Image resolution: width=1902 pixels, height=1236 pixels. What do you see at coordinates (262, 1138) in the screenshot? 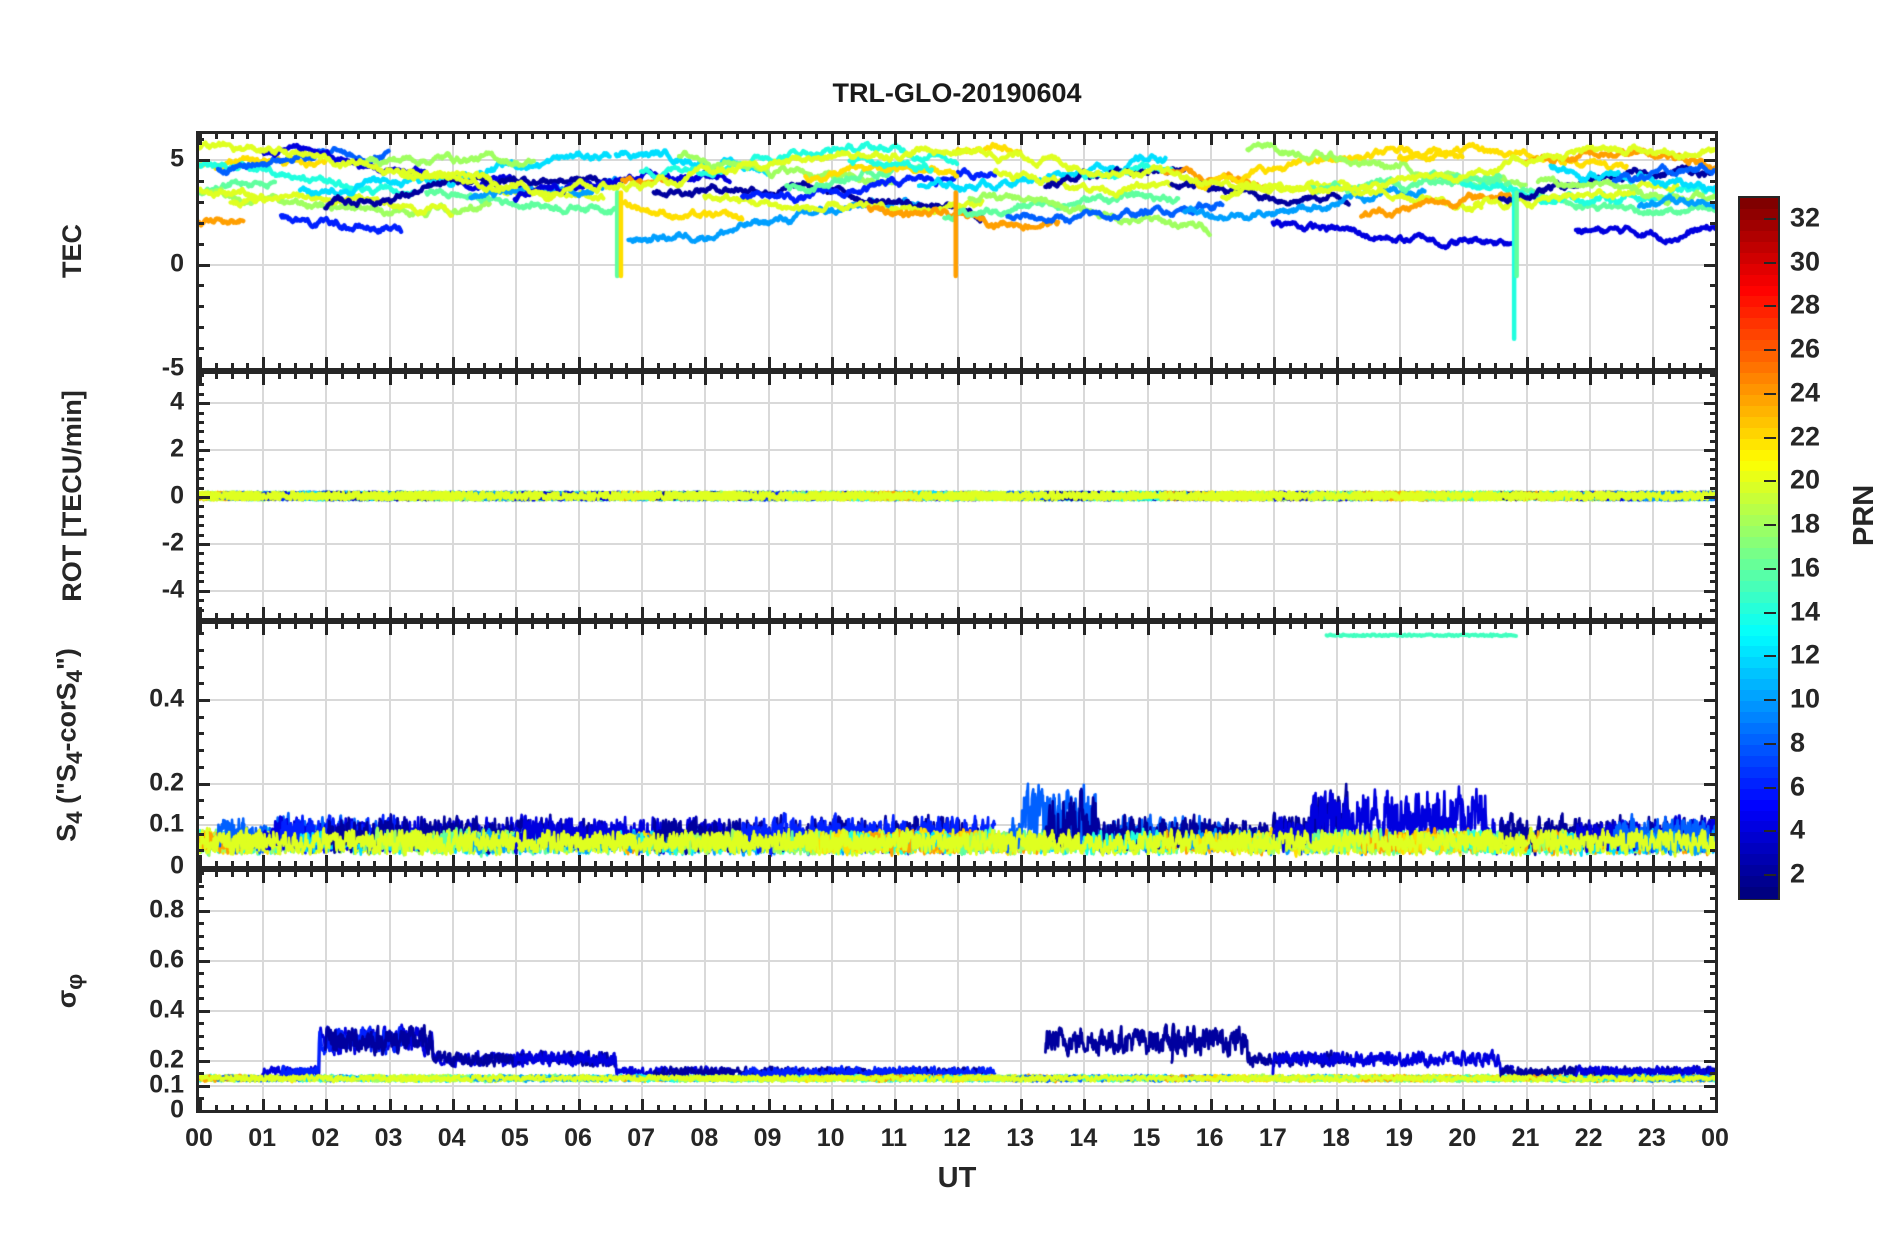
I see `x-tick-label: 01` at bounding box center [262, 1138].